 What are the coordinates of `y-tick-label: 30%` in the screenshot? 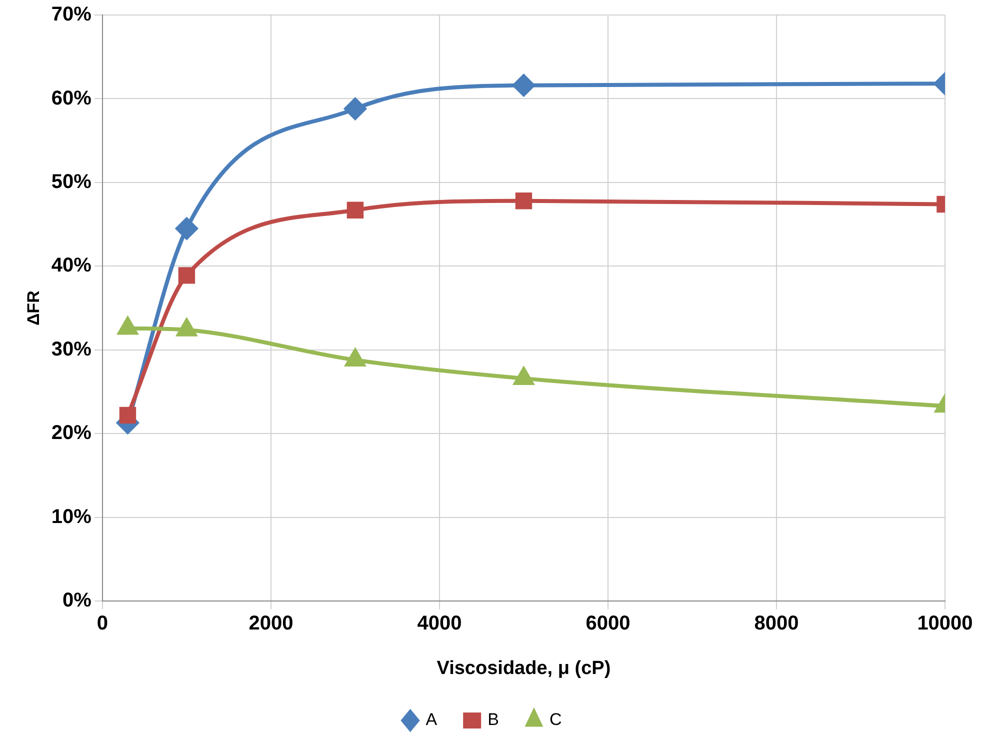 It's located at (71, 349).